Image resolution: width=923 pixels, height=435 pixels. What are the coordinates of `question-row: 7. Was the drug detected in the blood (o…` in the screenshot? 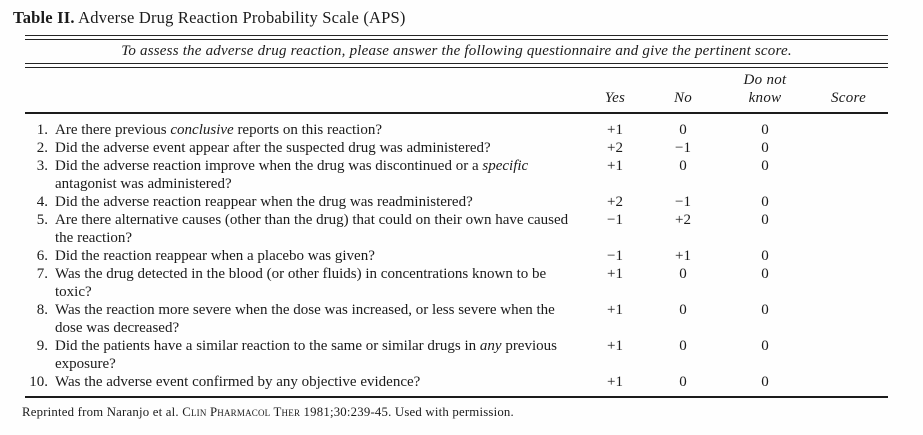 It's located at (456, 283).